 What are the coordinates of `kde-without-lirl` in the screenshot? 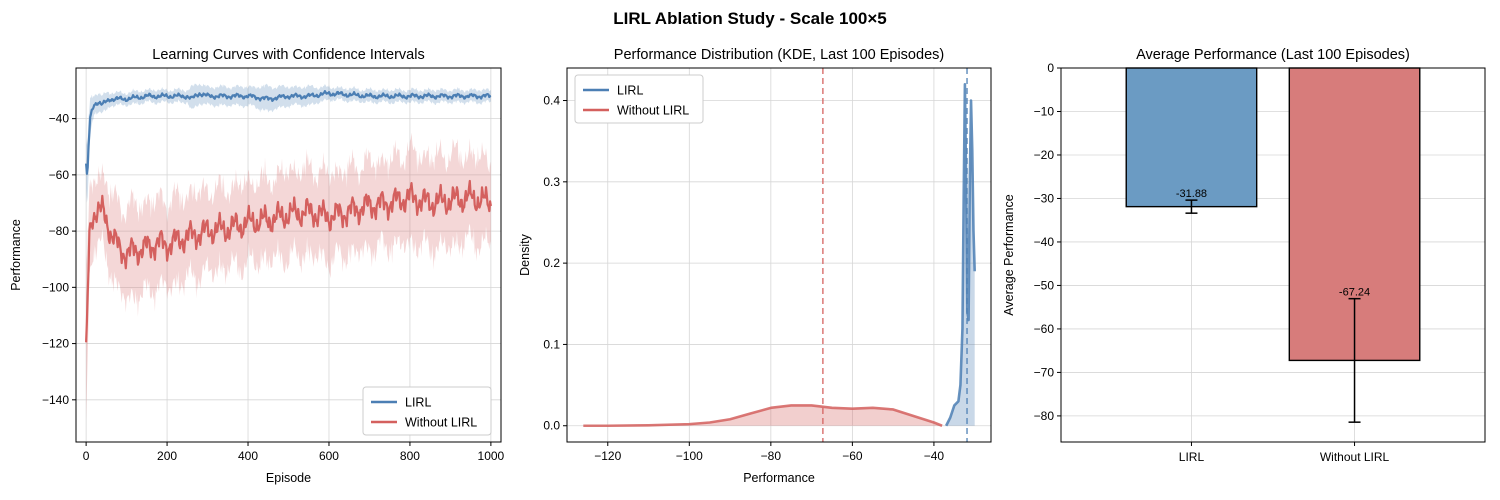 It's located at (763, 416).